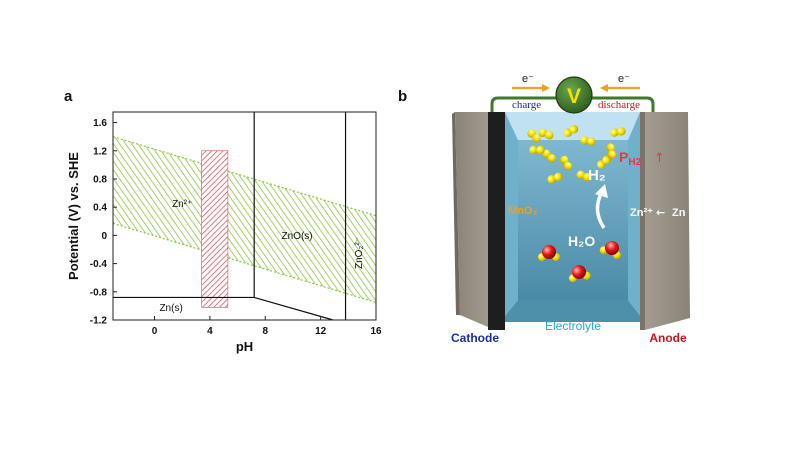 Image resolution: width=800 pixels, height=450 pixels. What do you see at coordinates (624, 79) in the screenshot?
I see `electron-label-right: e⁻` at bounding box center [624, 79].